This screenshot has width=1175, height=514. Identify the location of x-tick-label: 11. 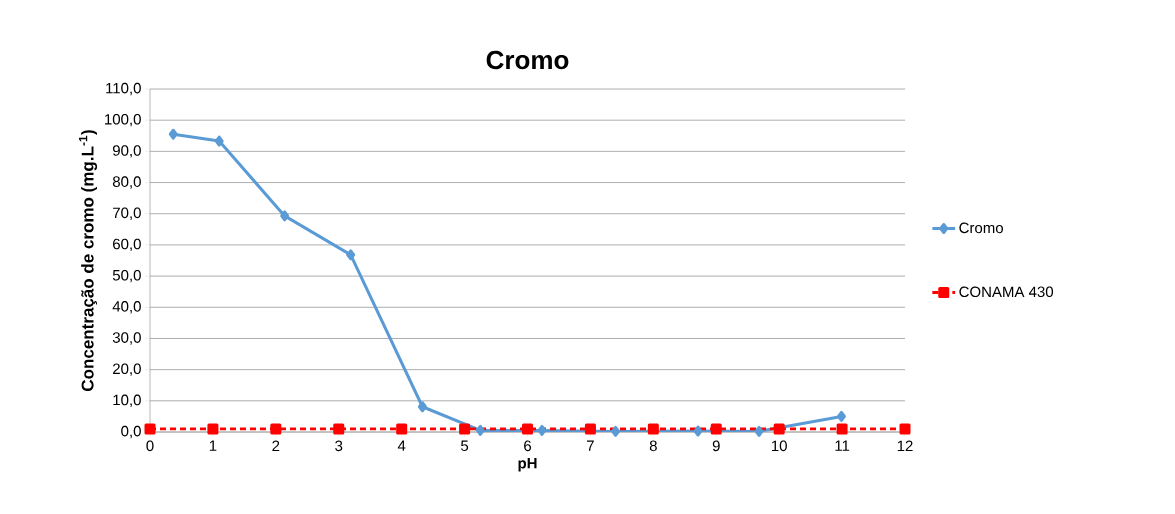
(842, 445).